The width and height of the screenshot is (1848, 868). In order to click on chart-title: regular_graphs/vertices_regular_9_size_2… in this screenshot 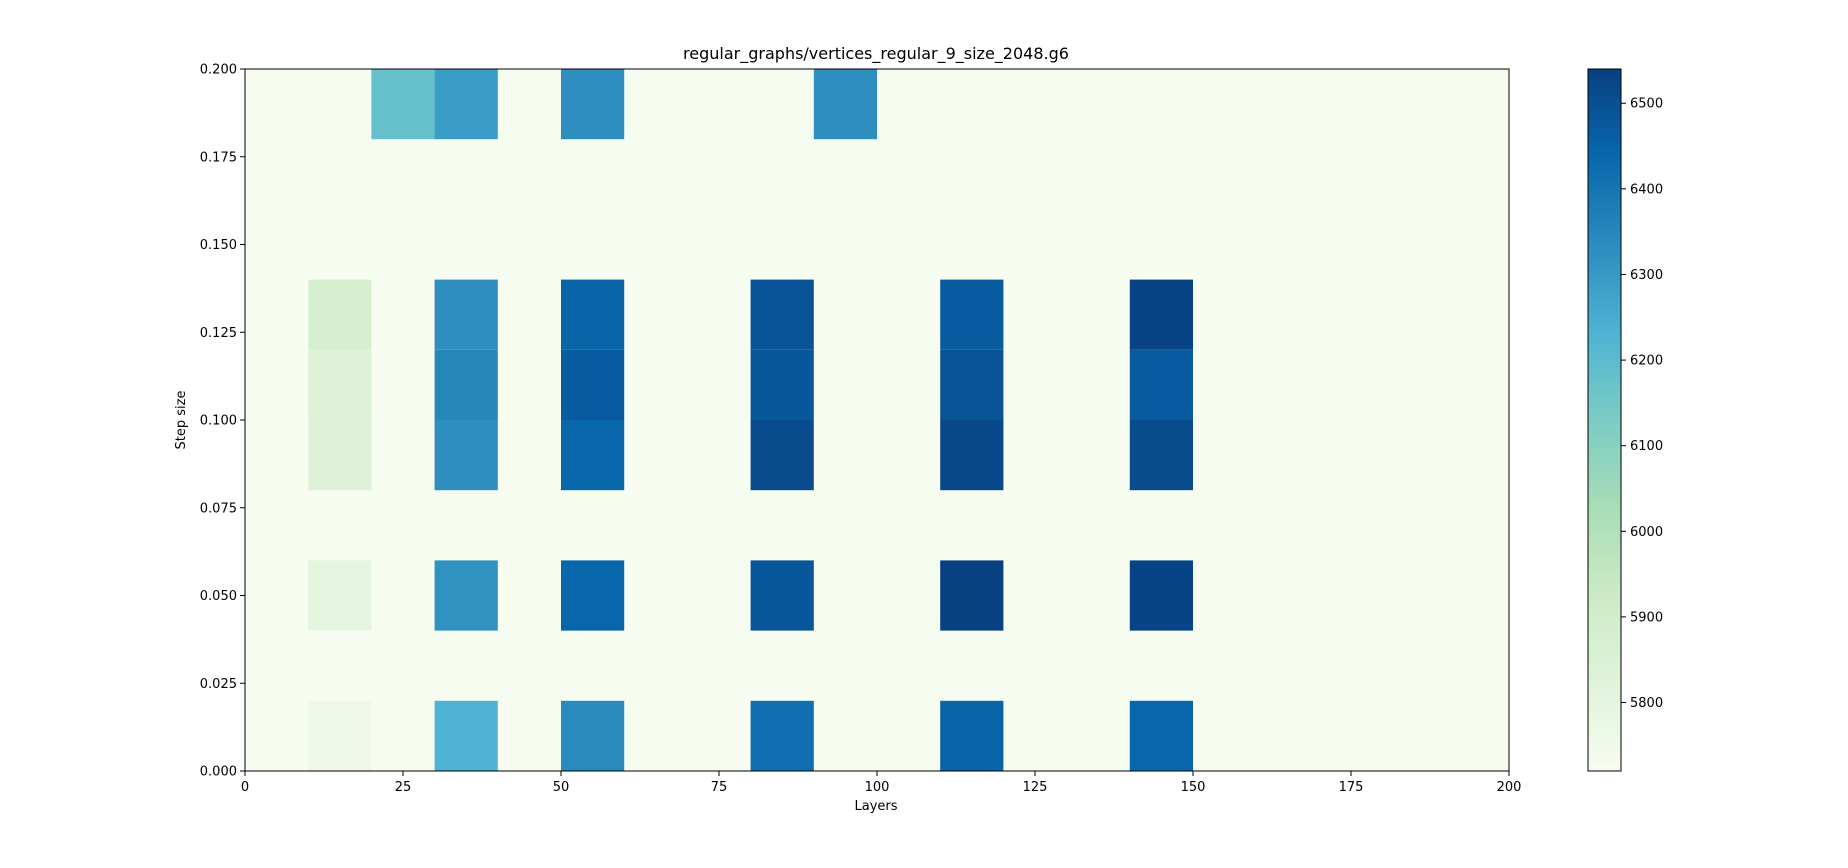, I will do `click(876, 54)`.